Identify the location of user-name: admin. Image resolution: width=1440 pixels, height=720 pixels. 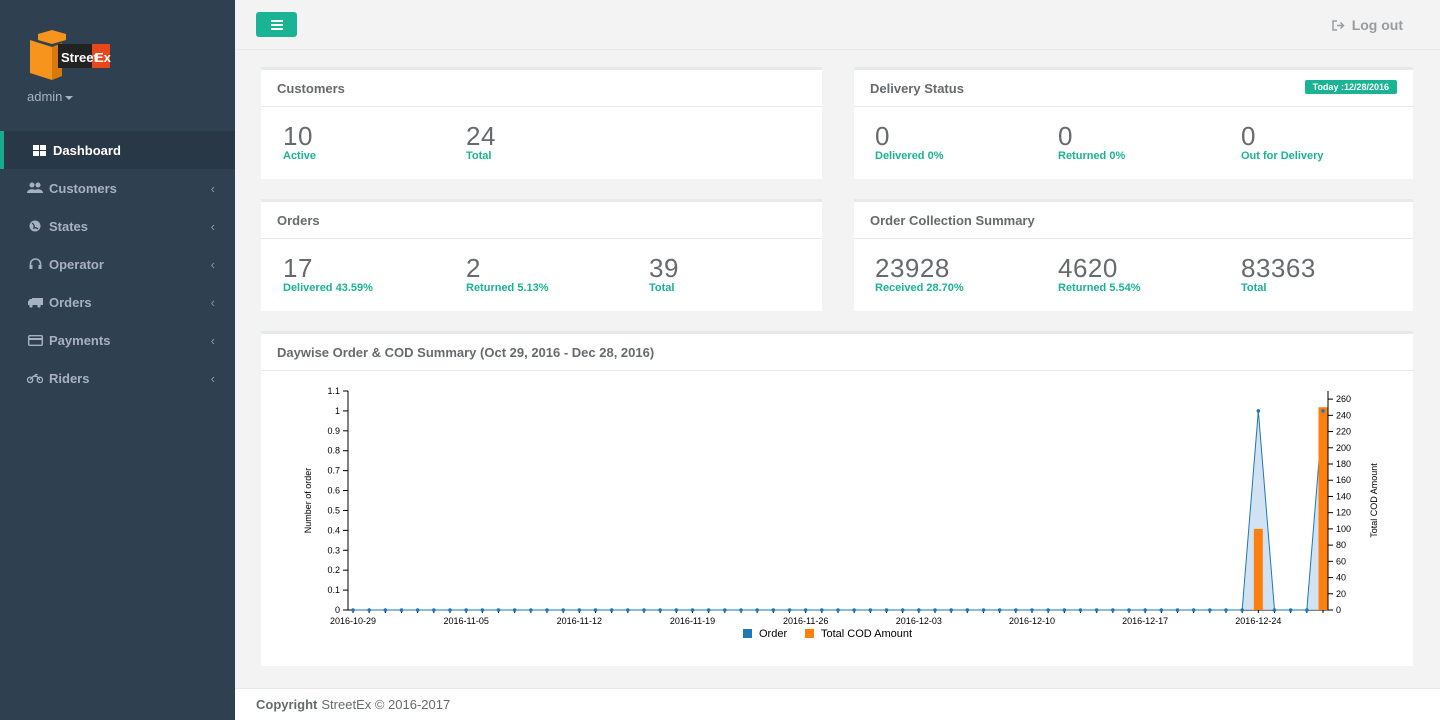
(45, 96).